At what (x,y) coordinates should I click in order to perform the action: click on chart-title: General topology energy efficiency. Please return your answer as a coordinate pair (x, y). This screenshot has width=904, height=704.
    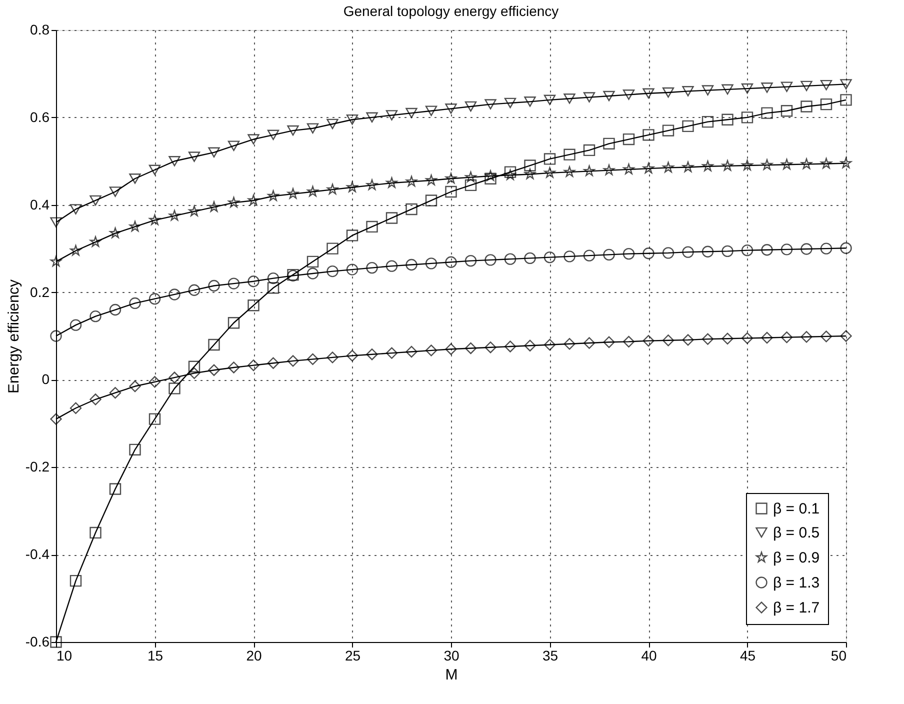
    Looking at the image, I should click on (451, 11).